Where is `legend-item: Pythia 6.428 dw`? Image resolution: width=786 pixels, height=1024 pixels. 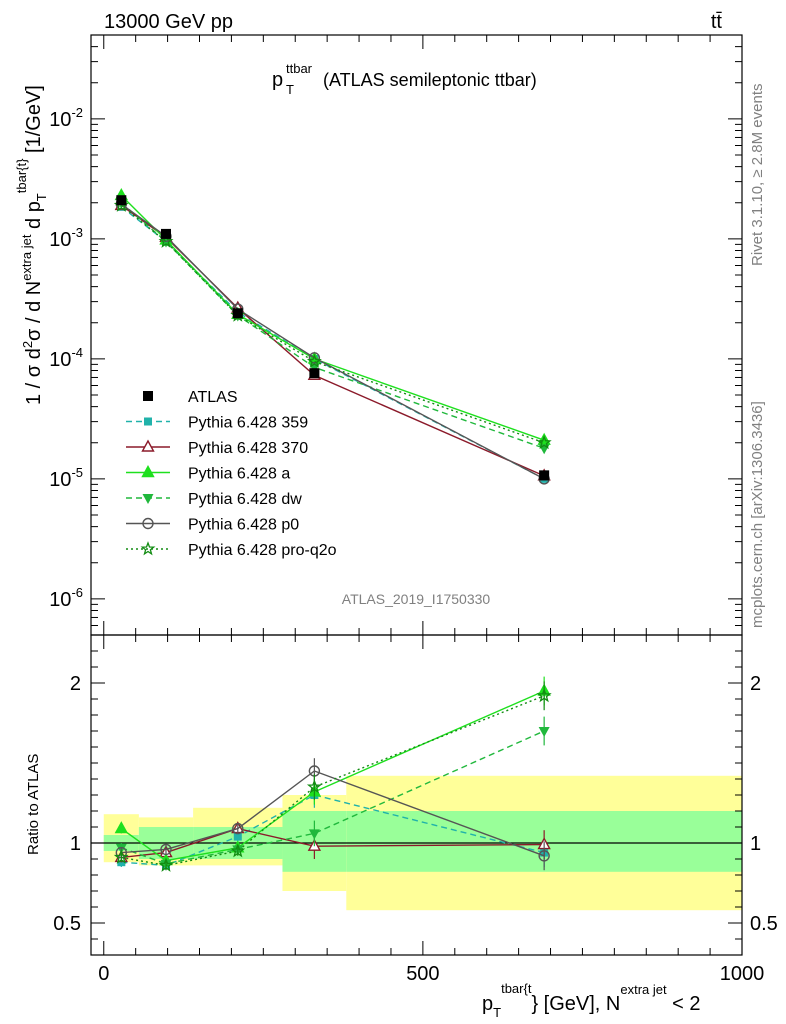 legend-item: Pythia 6.428 dw is located at coordinates (214, 499).